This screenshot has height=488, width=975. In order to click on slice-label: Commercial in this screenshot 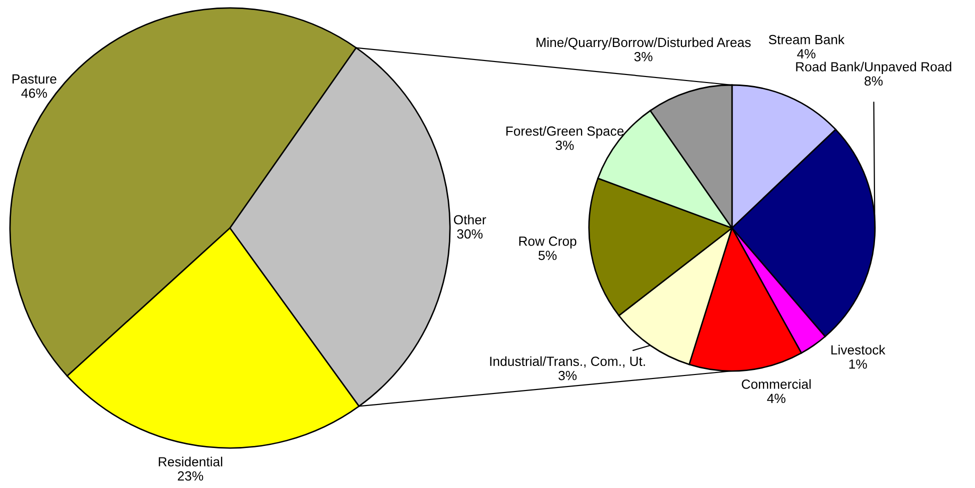, I will do `click(776, 384)`.